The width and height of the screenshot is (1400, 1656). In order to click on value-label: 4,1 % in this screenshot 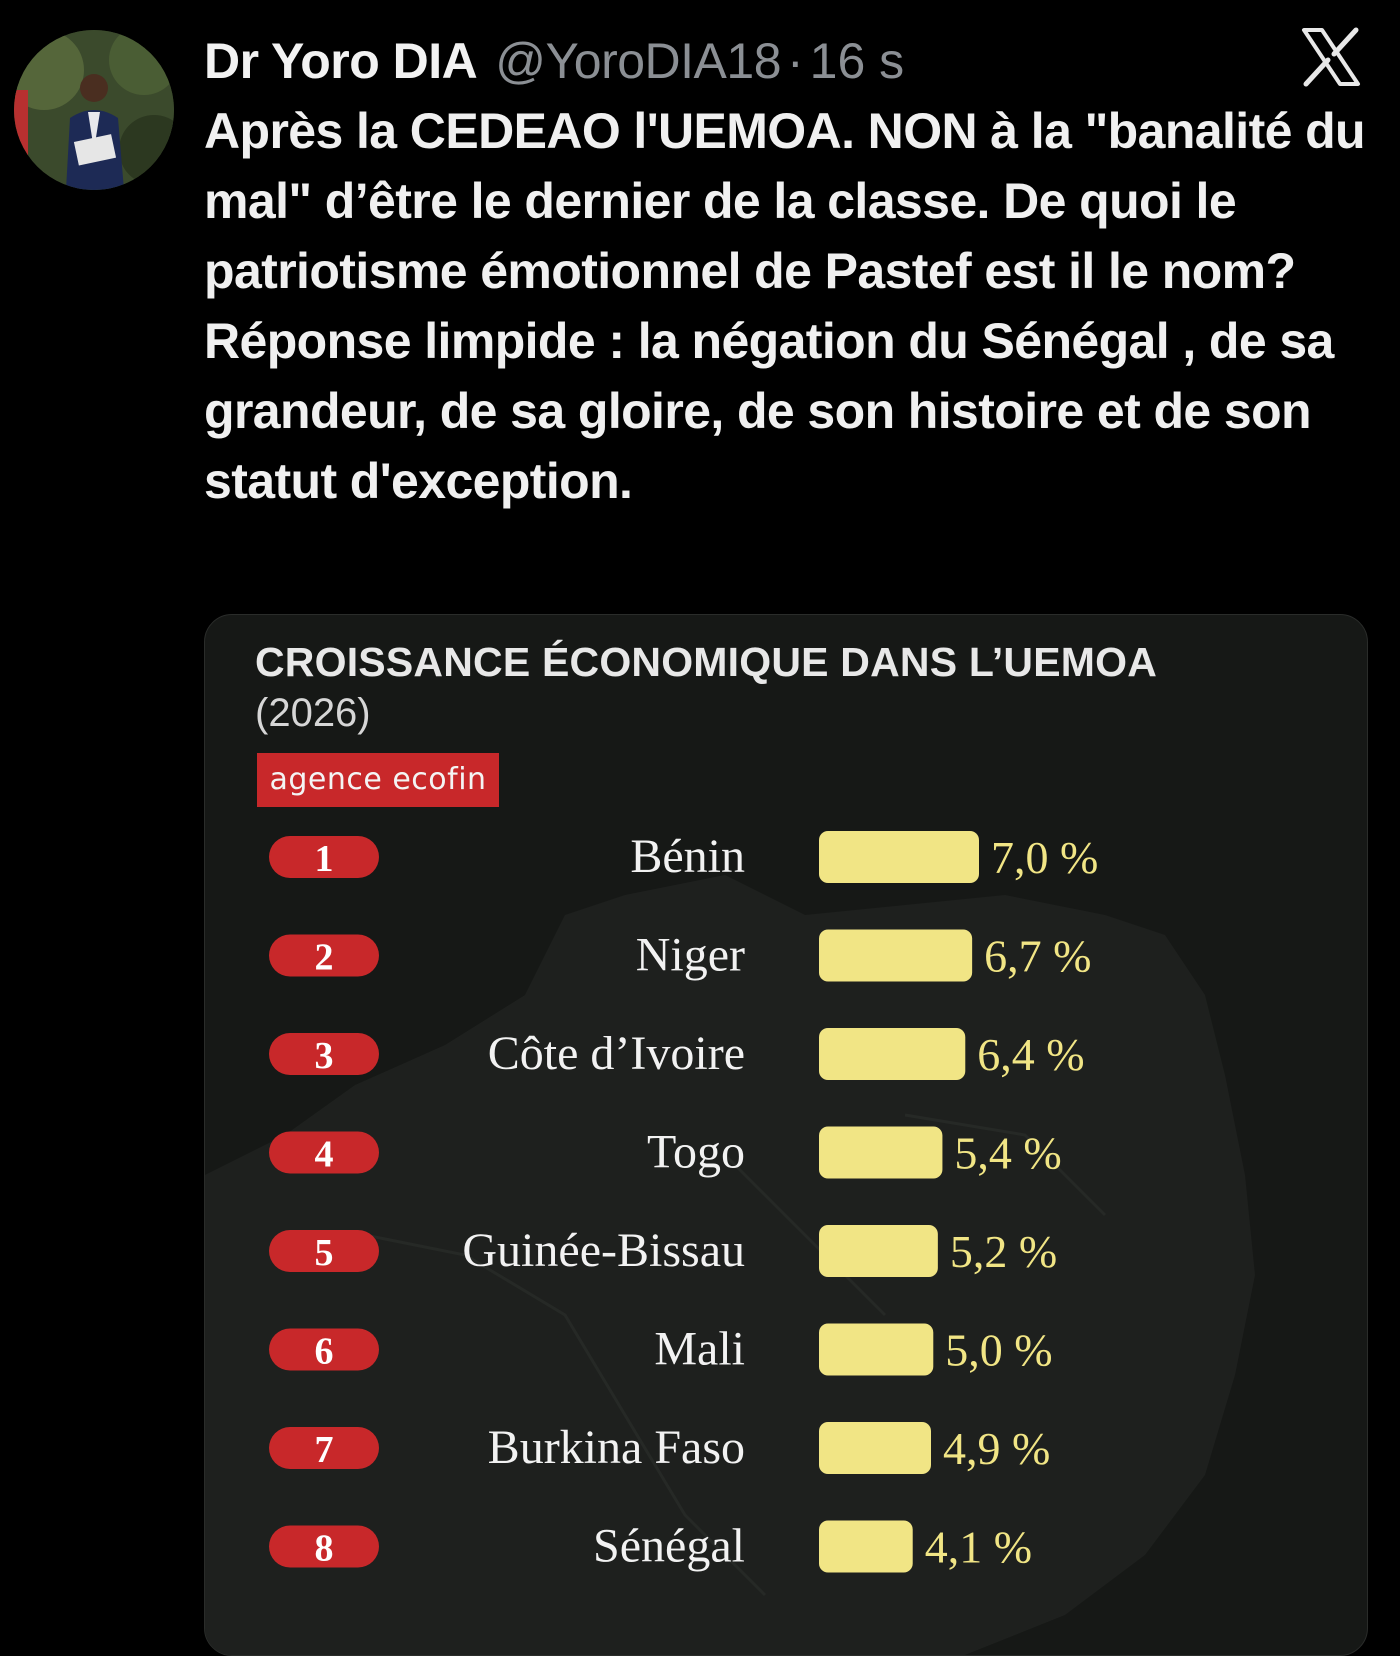, I will do `click(978, 1547)`.